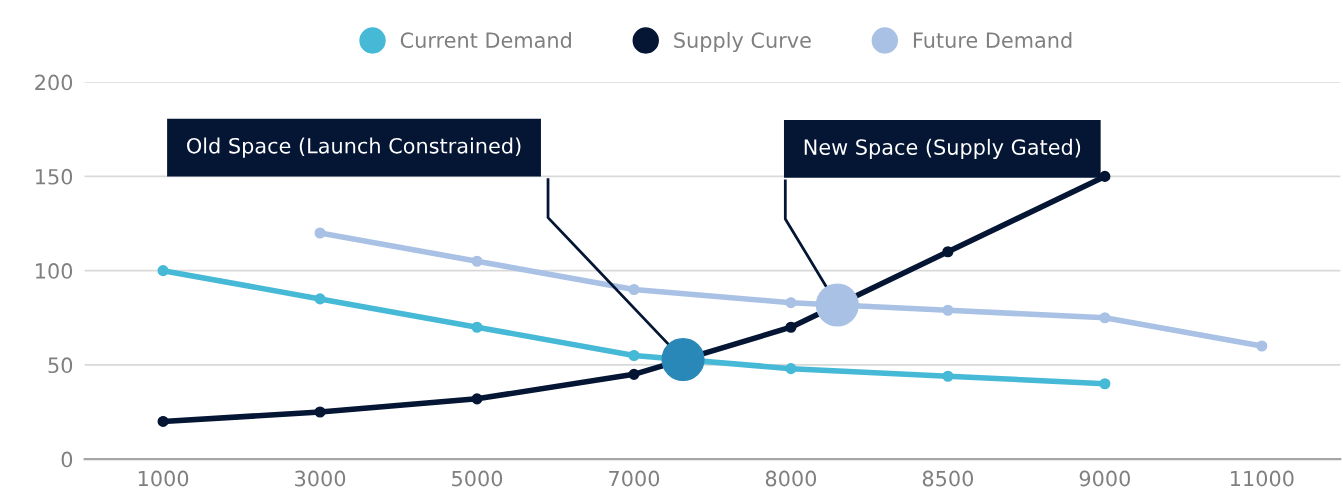 The height and width of the screenshot is (504, 1343). I want to click on x-tick-label: 8500, so click(948, 478).